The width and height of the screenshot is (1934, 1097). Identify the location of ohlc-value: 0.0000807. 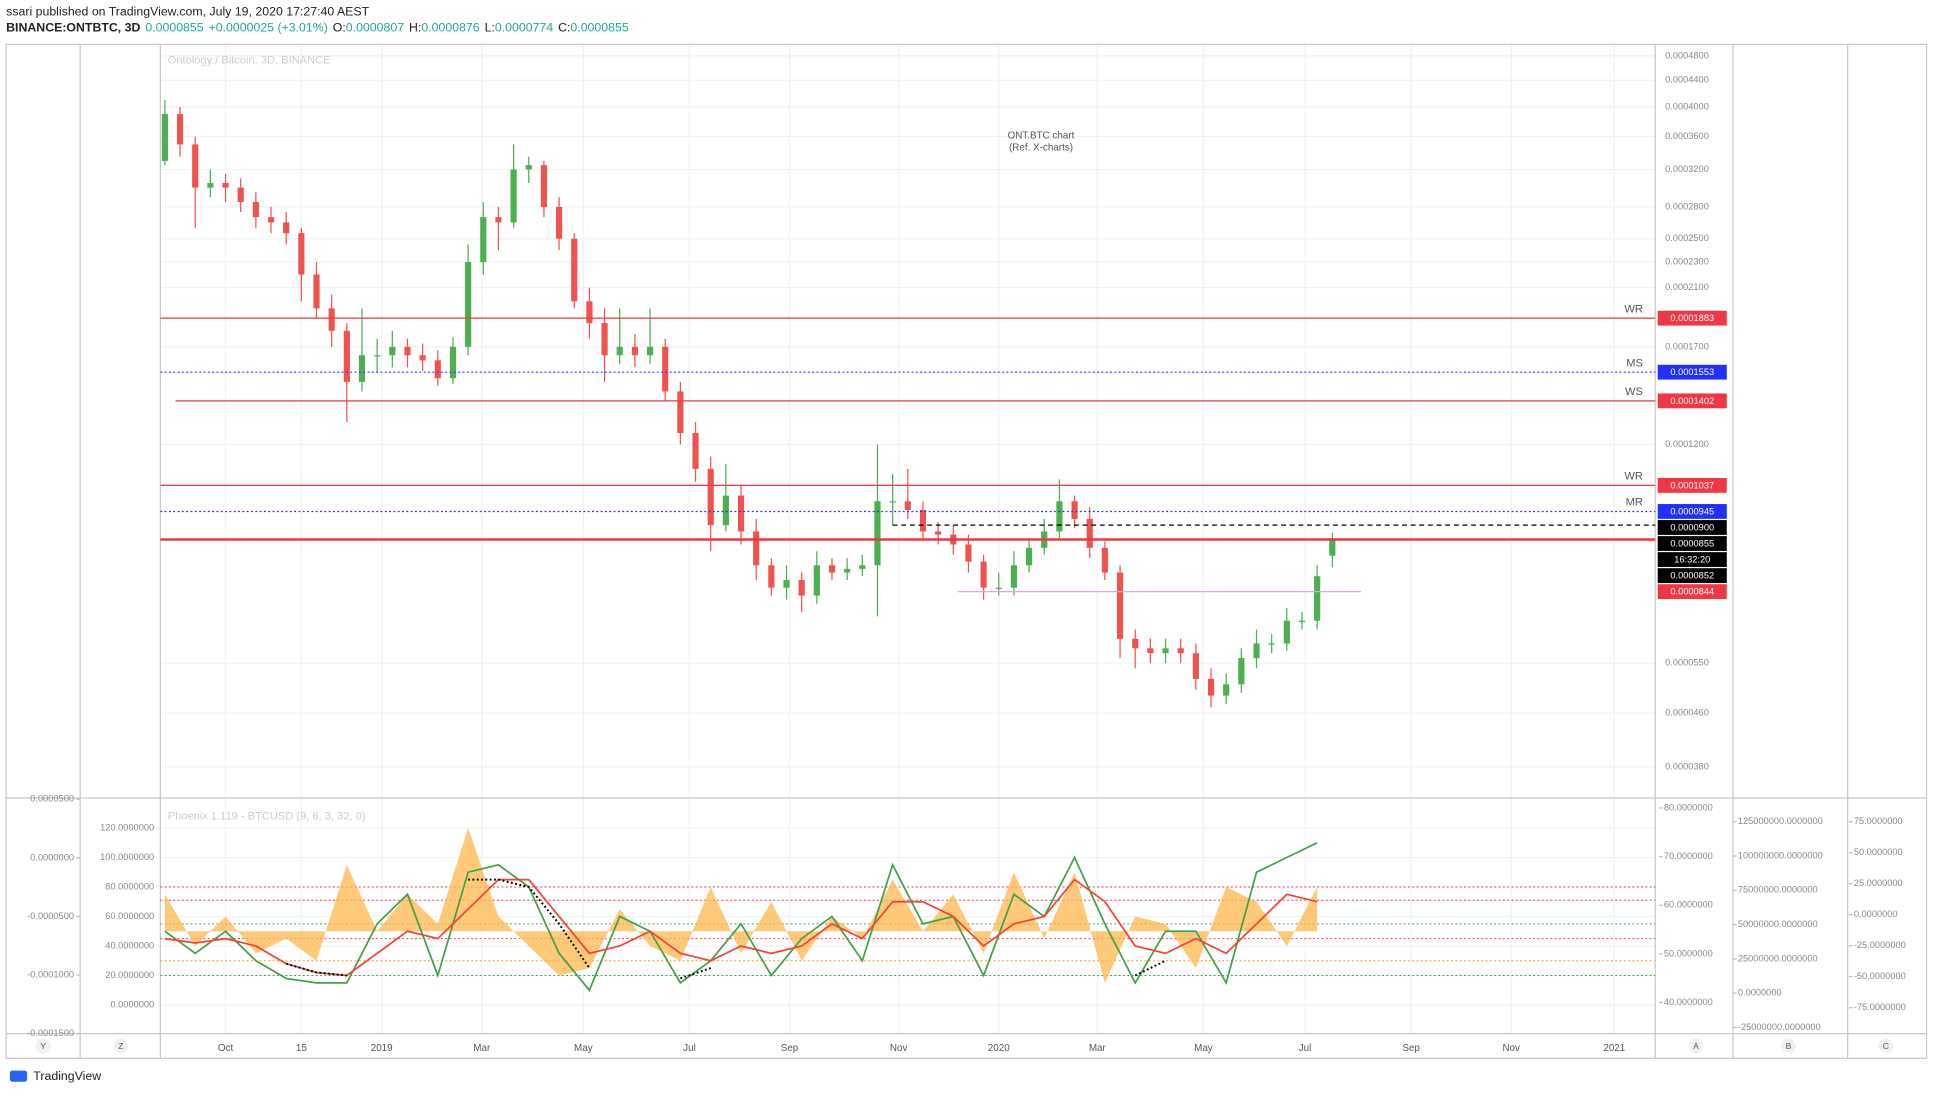
(375, 28).